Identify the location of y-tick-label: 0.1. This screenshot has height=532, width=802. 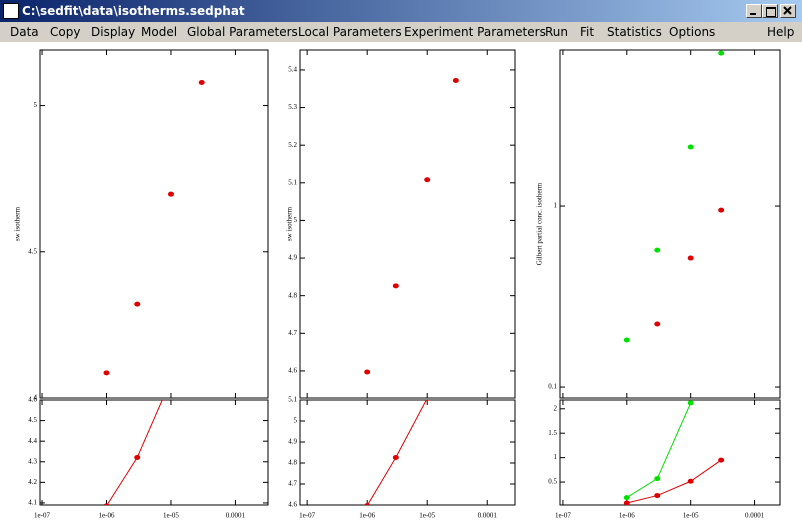
(552, 387).